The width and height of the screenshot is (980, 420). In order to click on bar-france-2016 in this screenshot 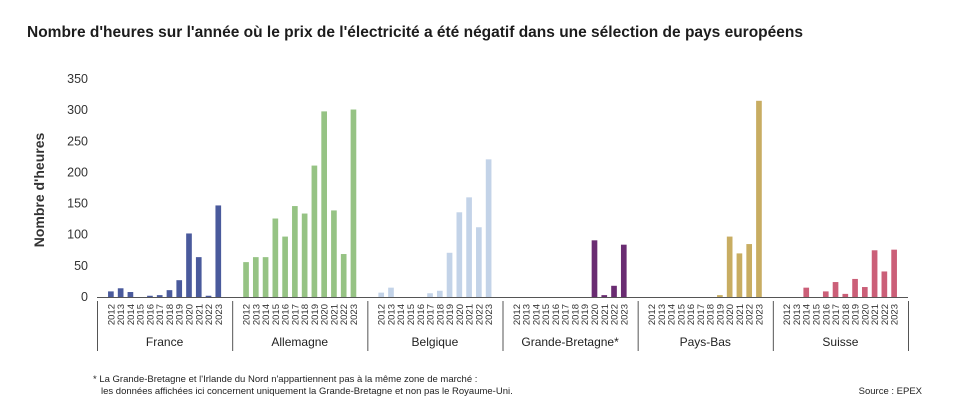, I will do `click(150, 296)`.